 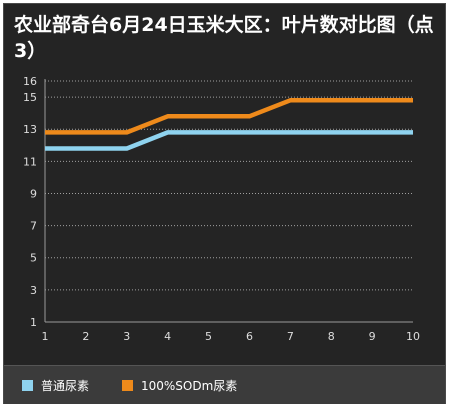 I want to click on y-tick-label-16: 16, so click(x=30, y=81).